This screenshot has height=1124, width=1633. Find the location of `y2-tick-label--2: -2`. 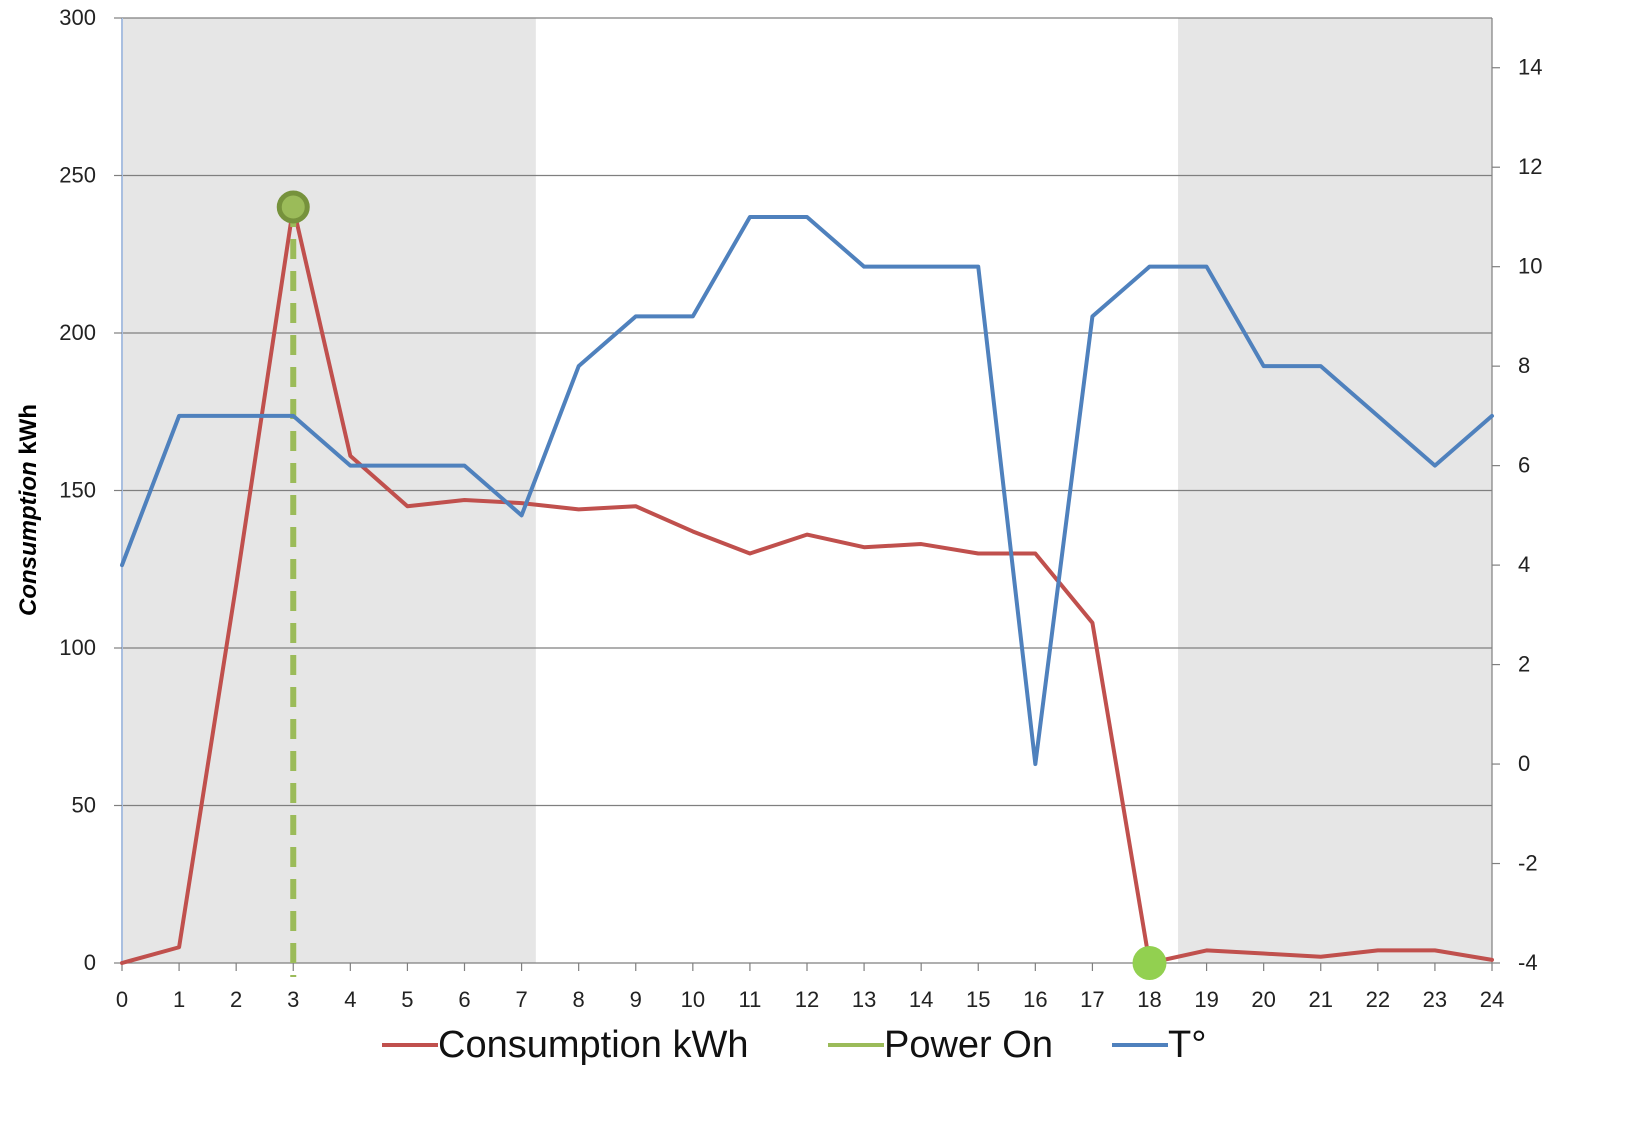

y2-tick-label--2: -2 is located at coordinates (1528, 863).